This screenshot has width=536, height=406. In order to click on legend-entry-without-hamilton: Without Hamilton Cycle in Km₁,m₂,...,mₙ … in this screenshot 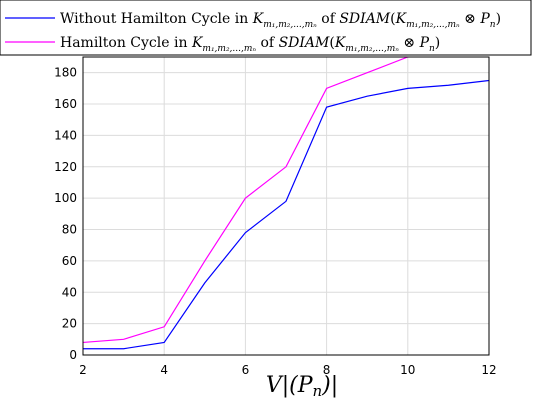, I will do `click(280, 20)`.